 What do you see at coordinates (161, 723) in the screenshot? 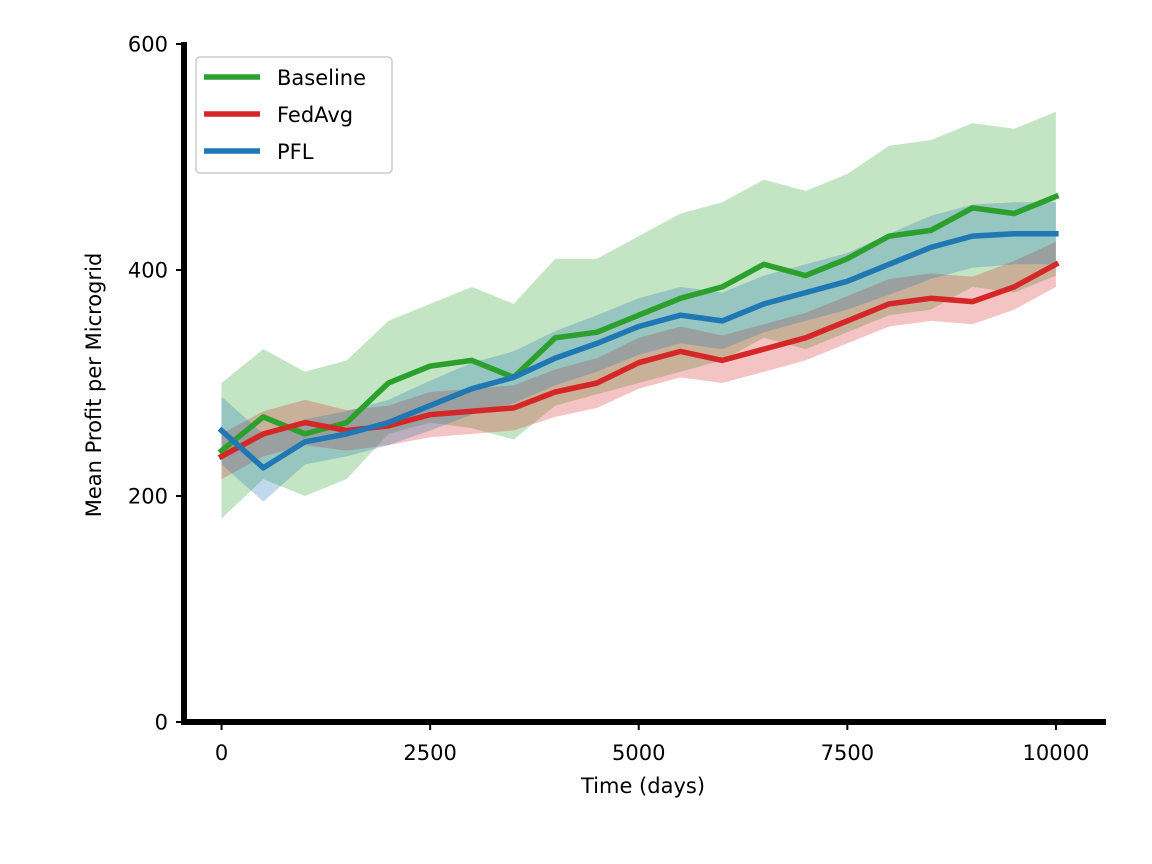
I see `y-tick-label: 0` at bounding box center [161, 723].